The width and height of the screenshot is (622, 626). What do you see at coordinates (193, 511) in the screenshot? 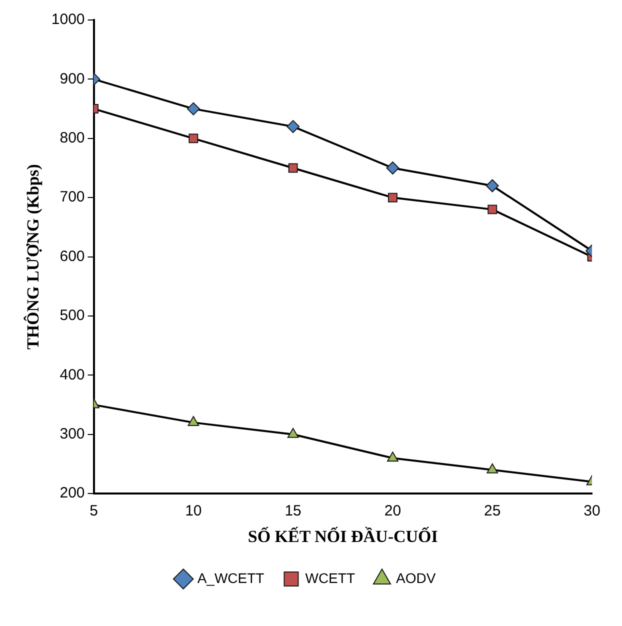
I see `x-tick-label: 10` at bounding box center [193, 511].